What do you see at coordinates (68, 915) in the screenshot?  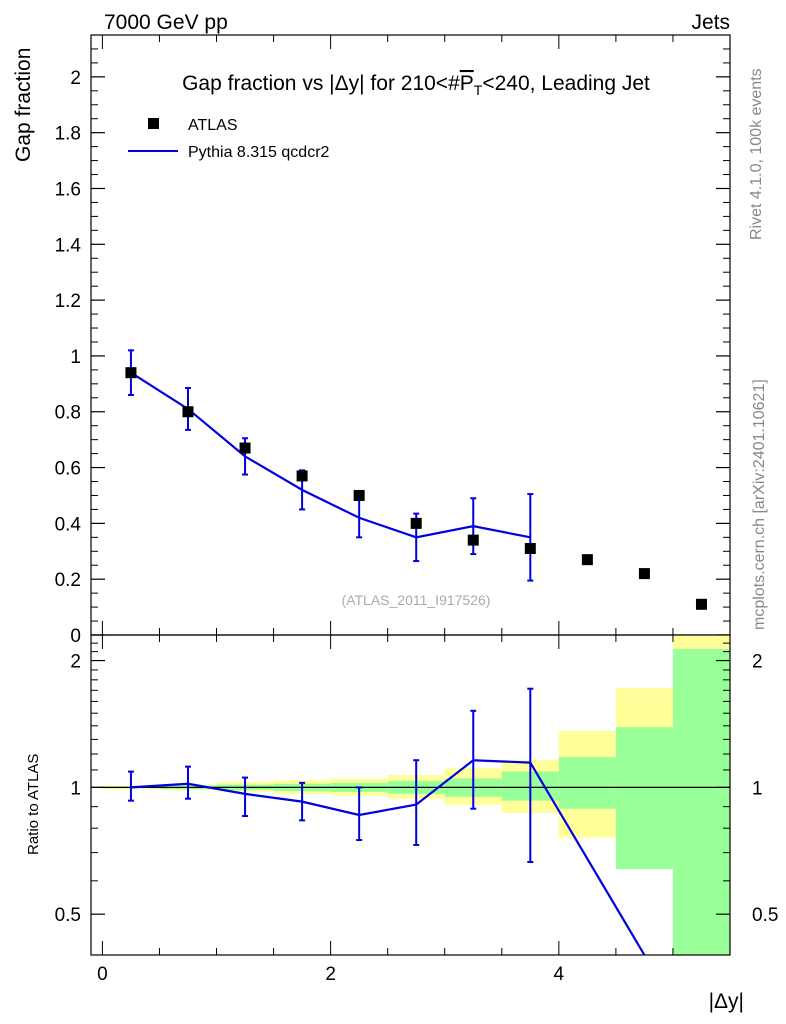 I see `ratio-y-tick-label-left: 0.5` at bounding box center [68, 915].